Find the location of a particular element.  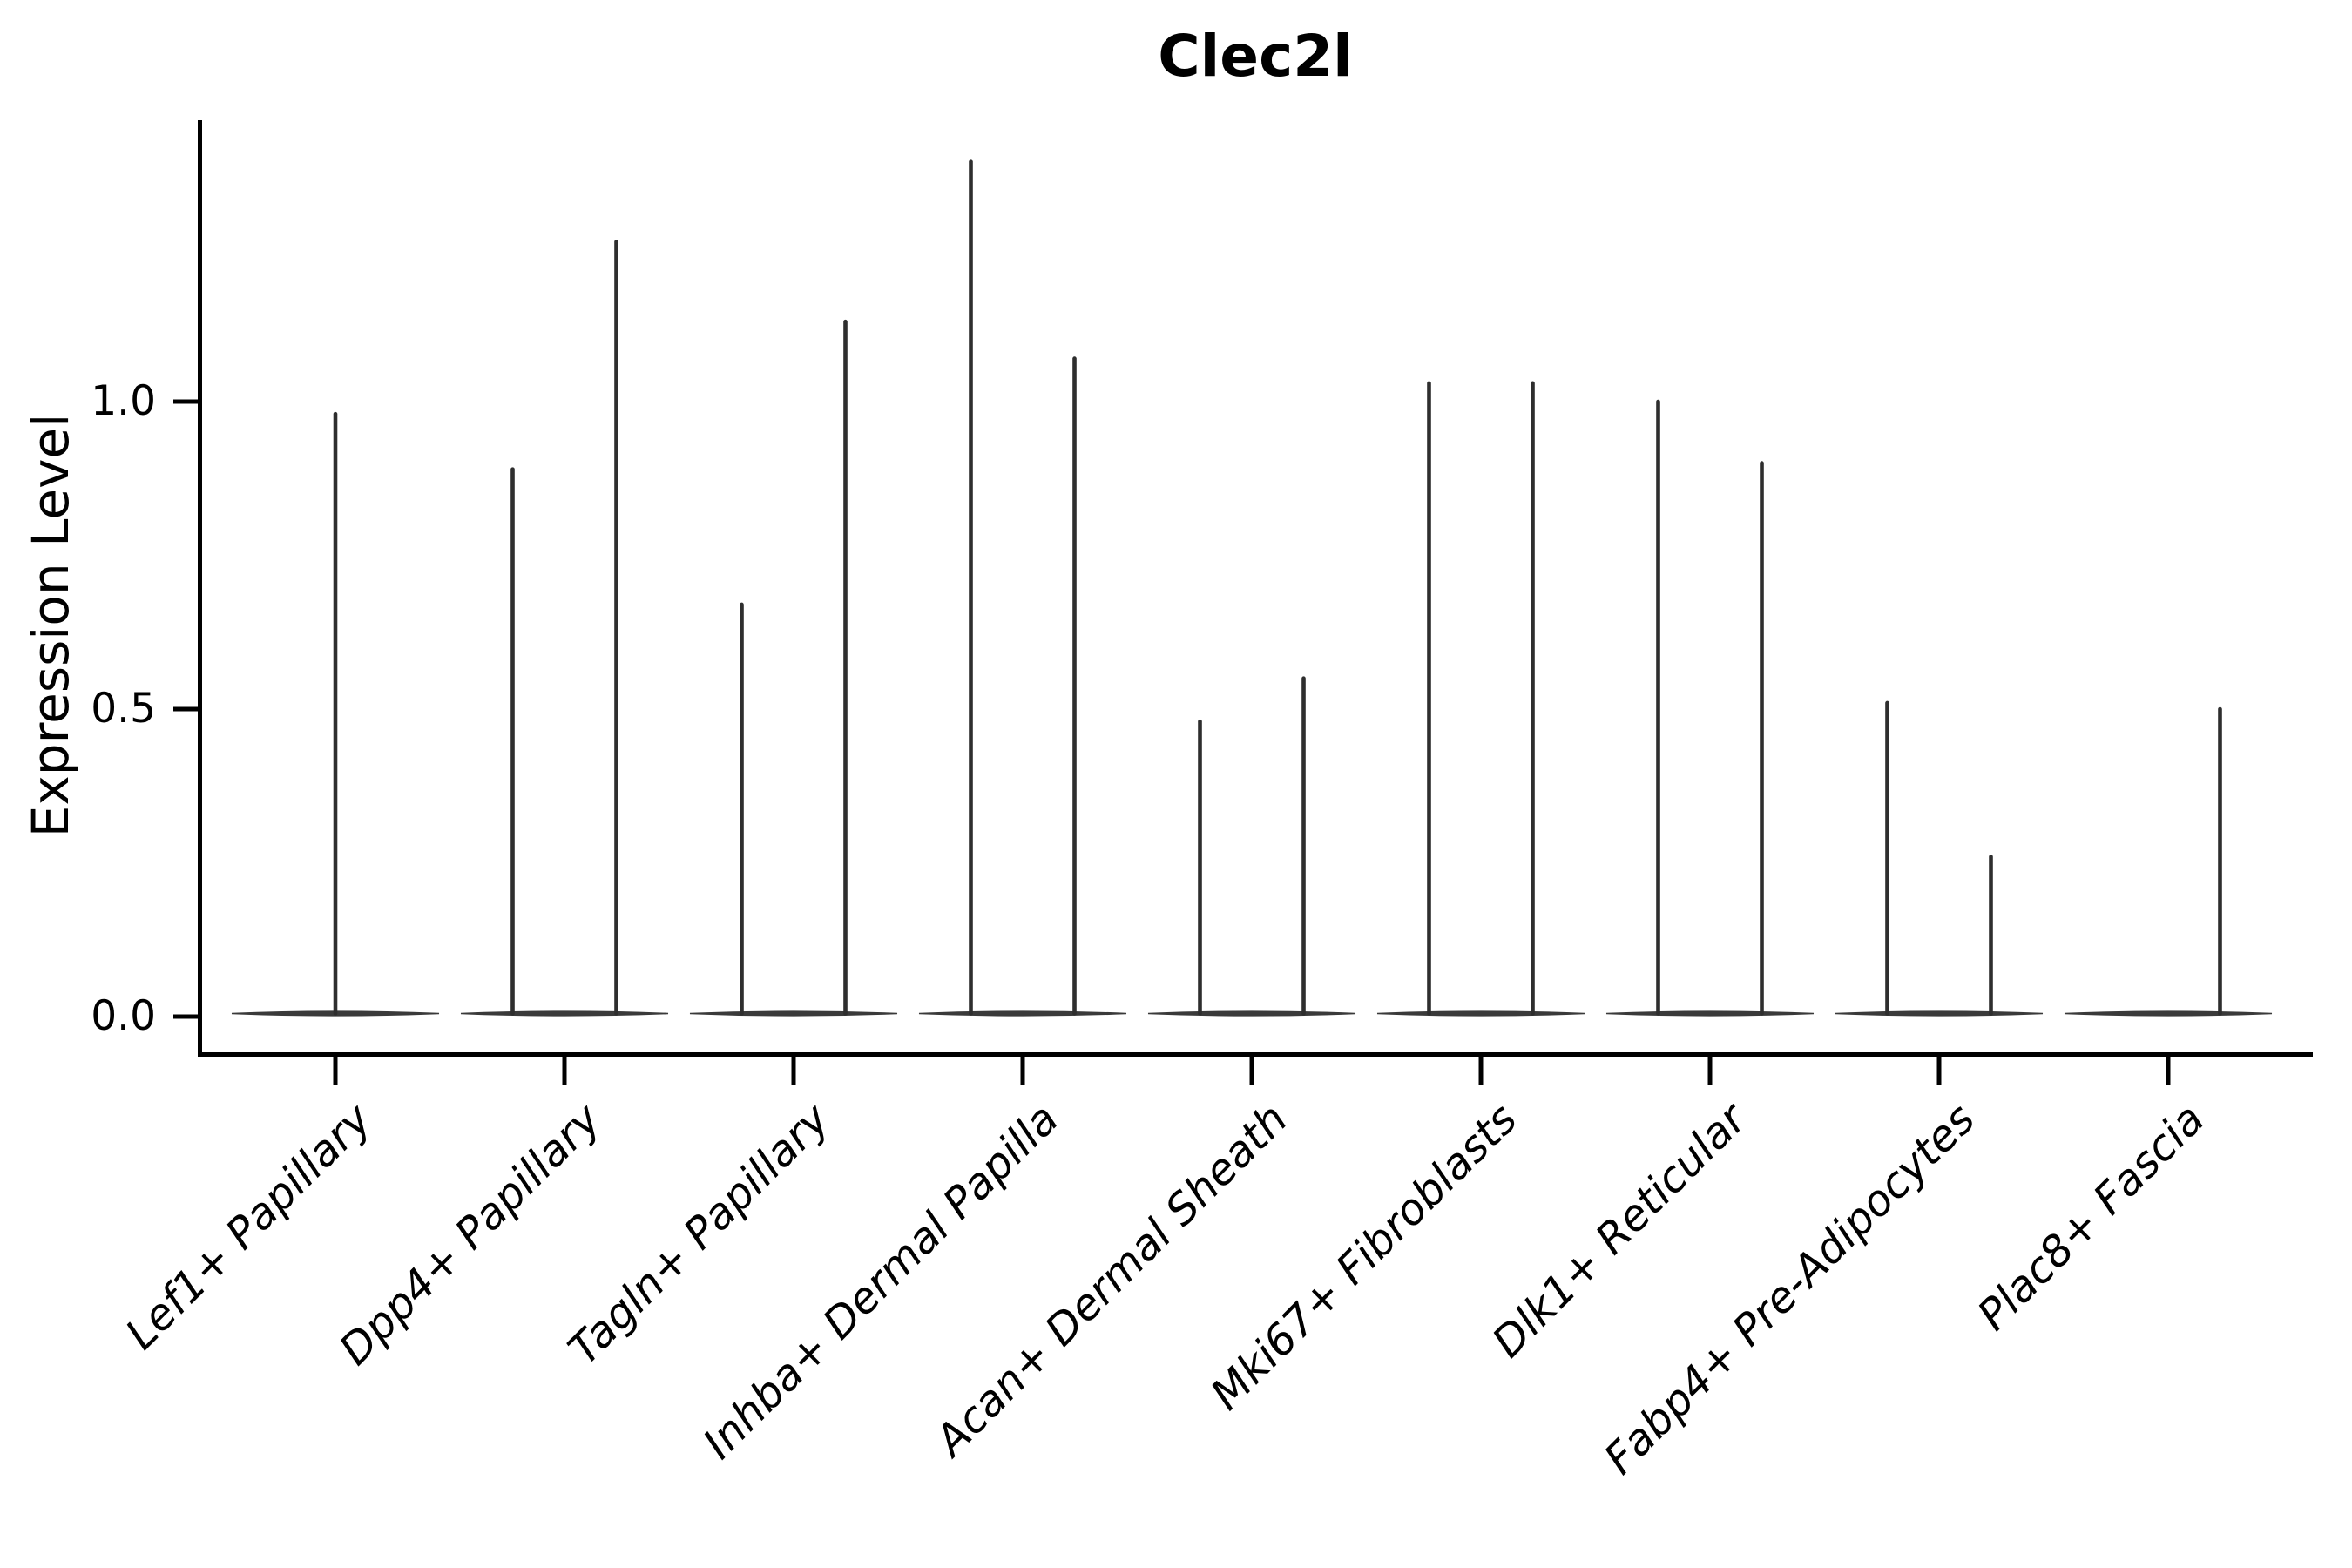

y-tick-label: 0.5 is located at coordinates (124, 709).